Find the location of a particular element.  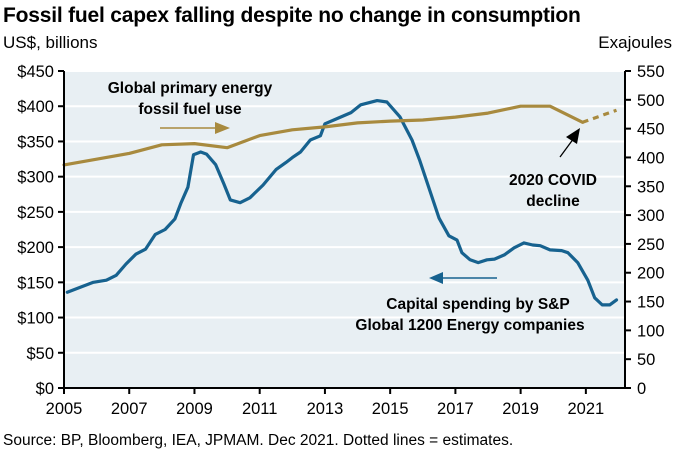

right-tick-label: 550 is located at coordinates (651, 72).